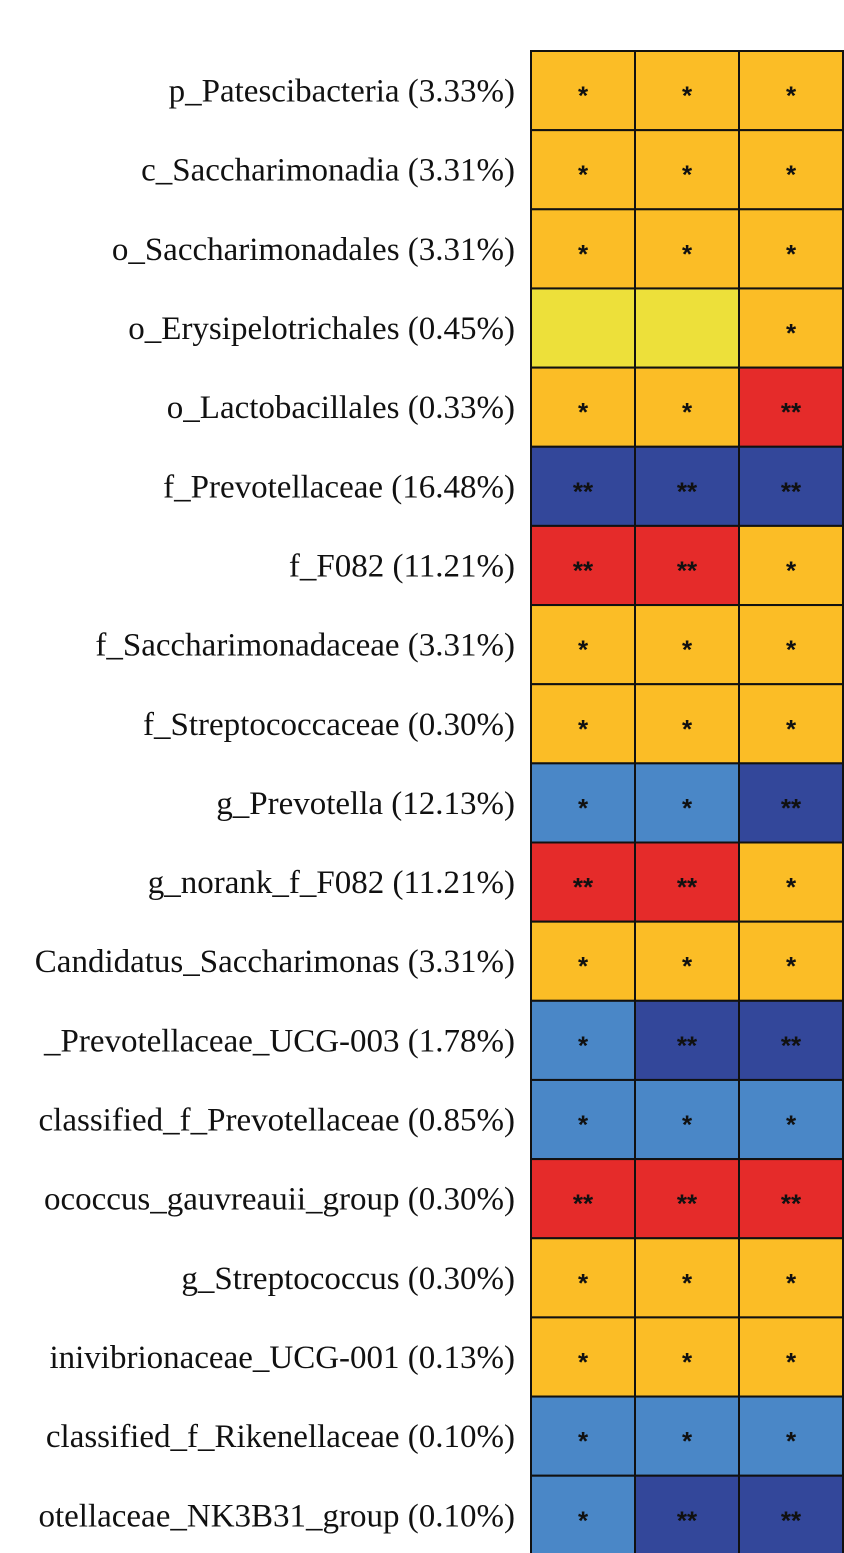 This screenshot has height=1553, width=844. I want to click on row-label: classified_f_Prevotellaceae (0.85%), so click(277, 1121).